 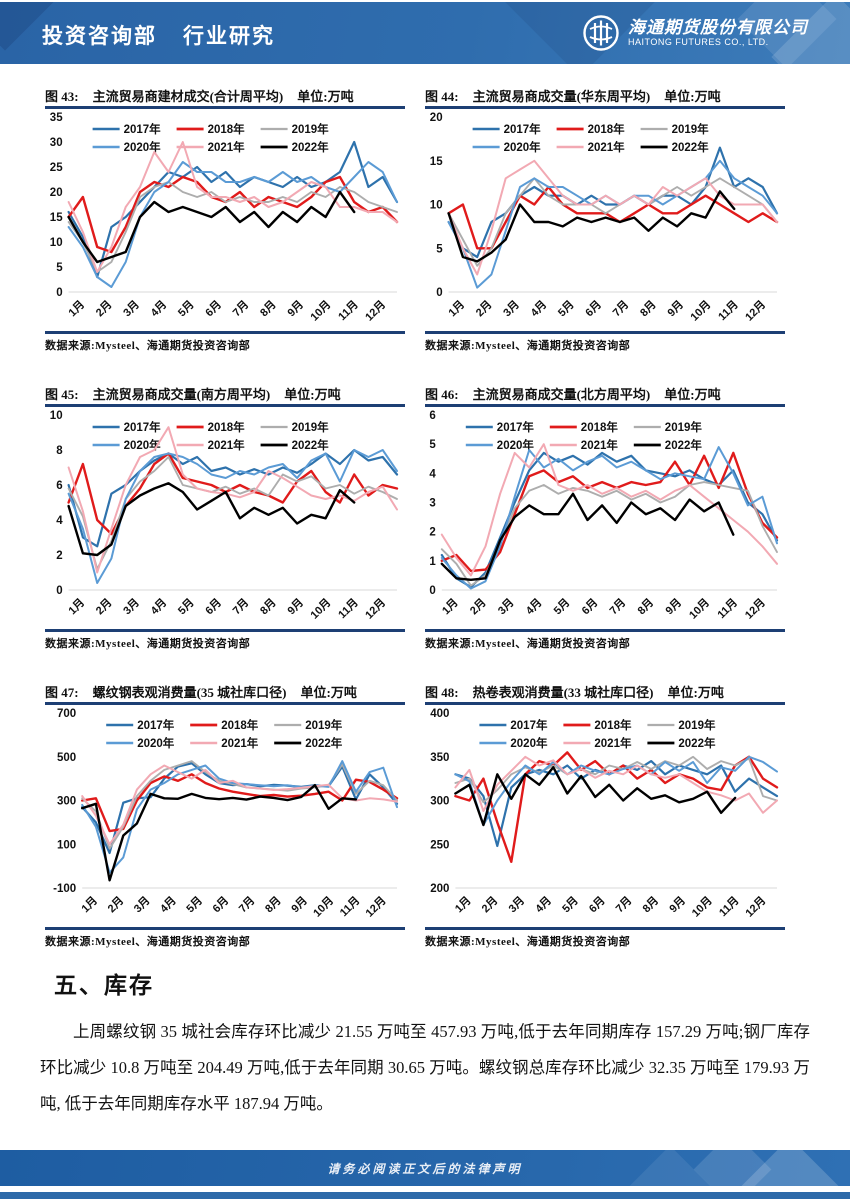 What do you see at coordinates (56, 168) in the screenshot?
I see `y-axis-tick-label: 25` at bounding box center [56, 168].